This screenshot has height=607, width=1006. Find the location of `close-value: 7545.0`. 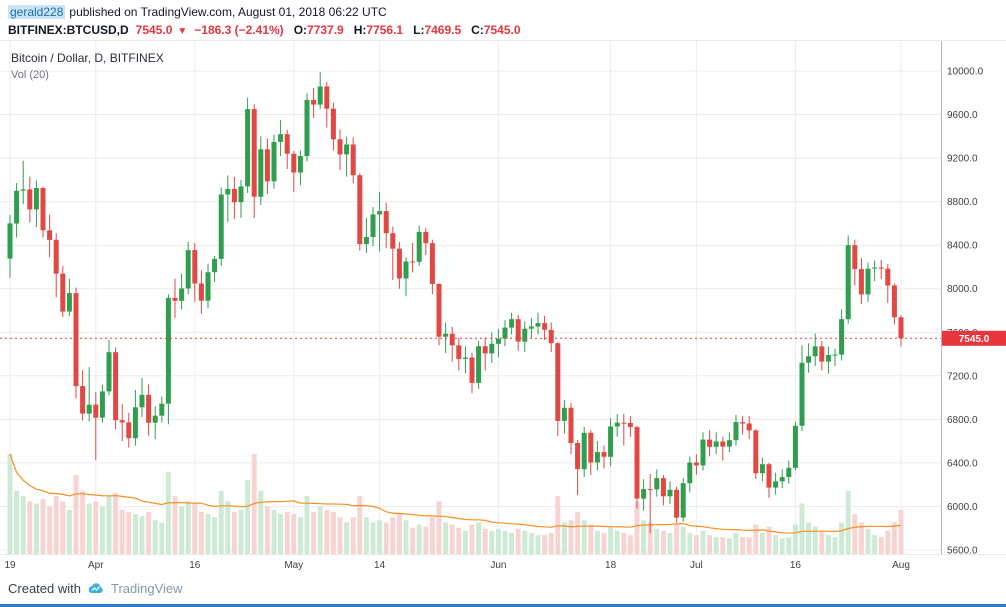

close-value: 7545.0 is located at coordinates (502, 30).